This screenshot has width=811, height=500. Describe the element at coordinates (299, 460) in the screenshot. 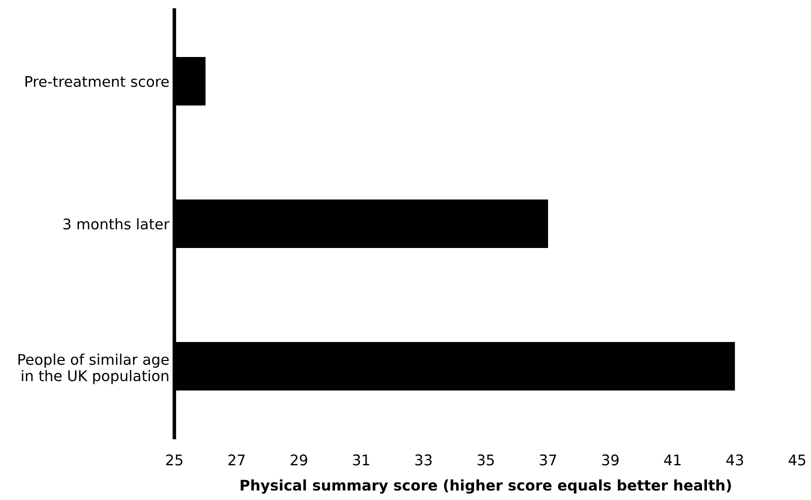

I see `x-tick-label: 29` at that location.